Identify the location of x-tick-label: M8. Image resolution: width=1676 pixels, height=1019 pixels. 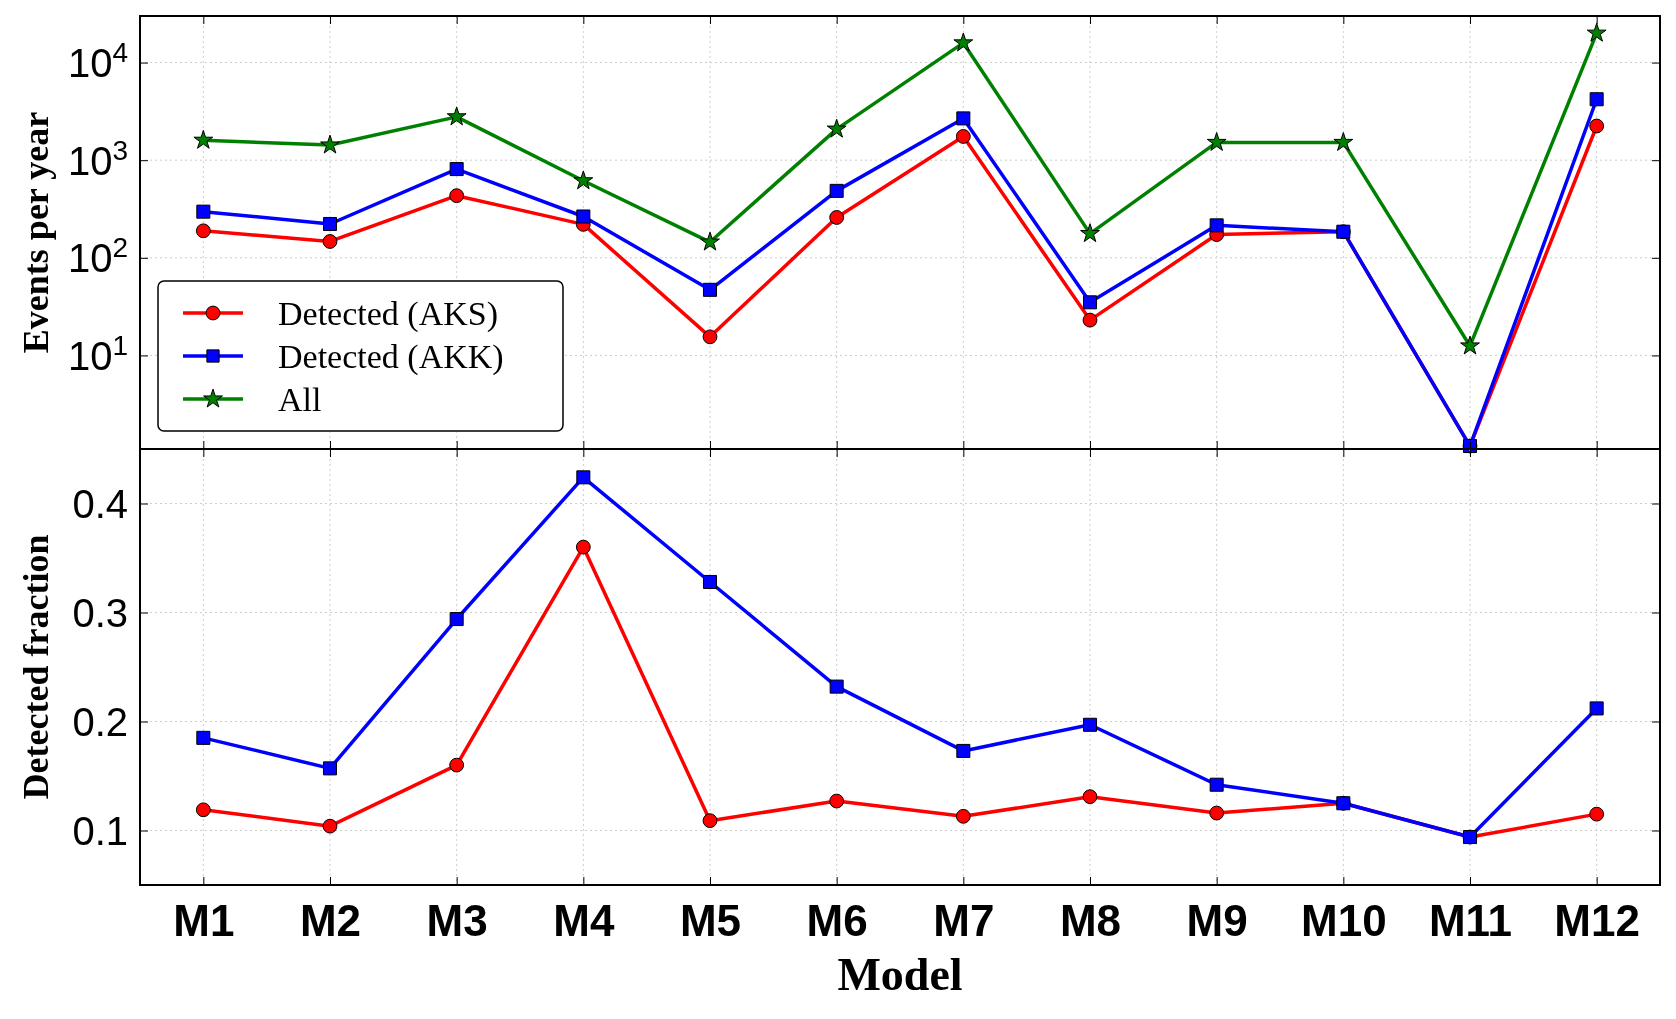
(1090, 921).